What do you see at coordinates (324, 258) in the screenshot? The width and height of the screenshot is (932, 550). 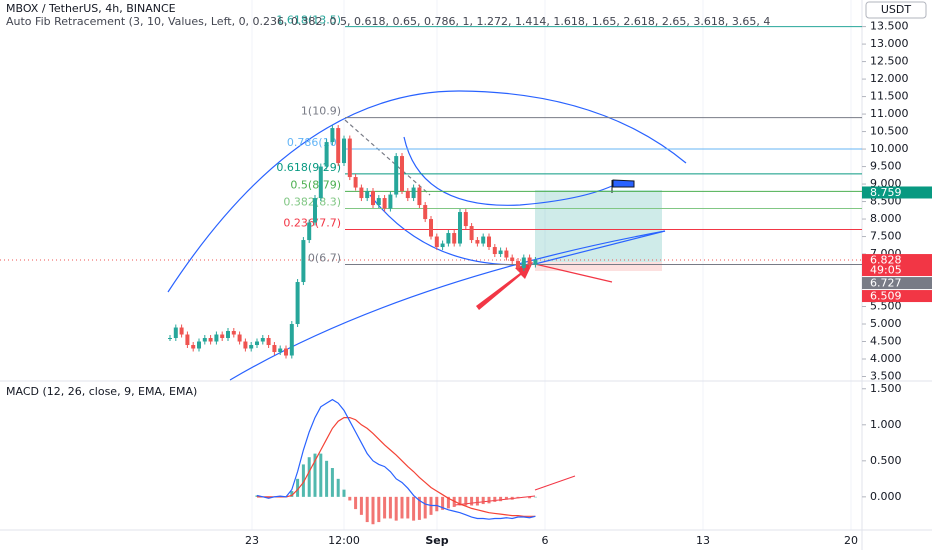 I see `fib-label: 0(6.7)` at bounding box center [324, 258].